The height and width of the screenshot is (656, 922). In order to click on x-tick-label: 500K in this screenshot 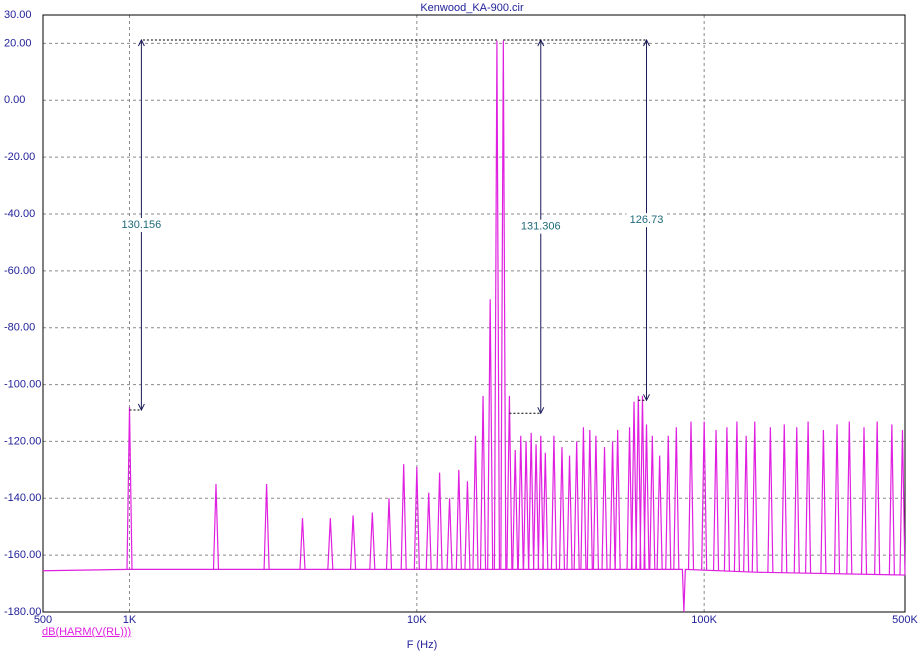, I will do `click(905, 620)`.